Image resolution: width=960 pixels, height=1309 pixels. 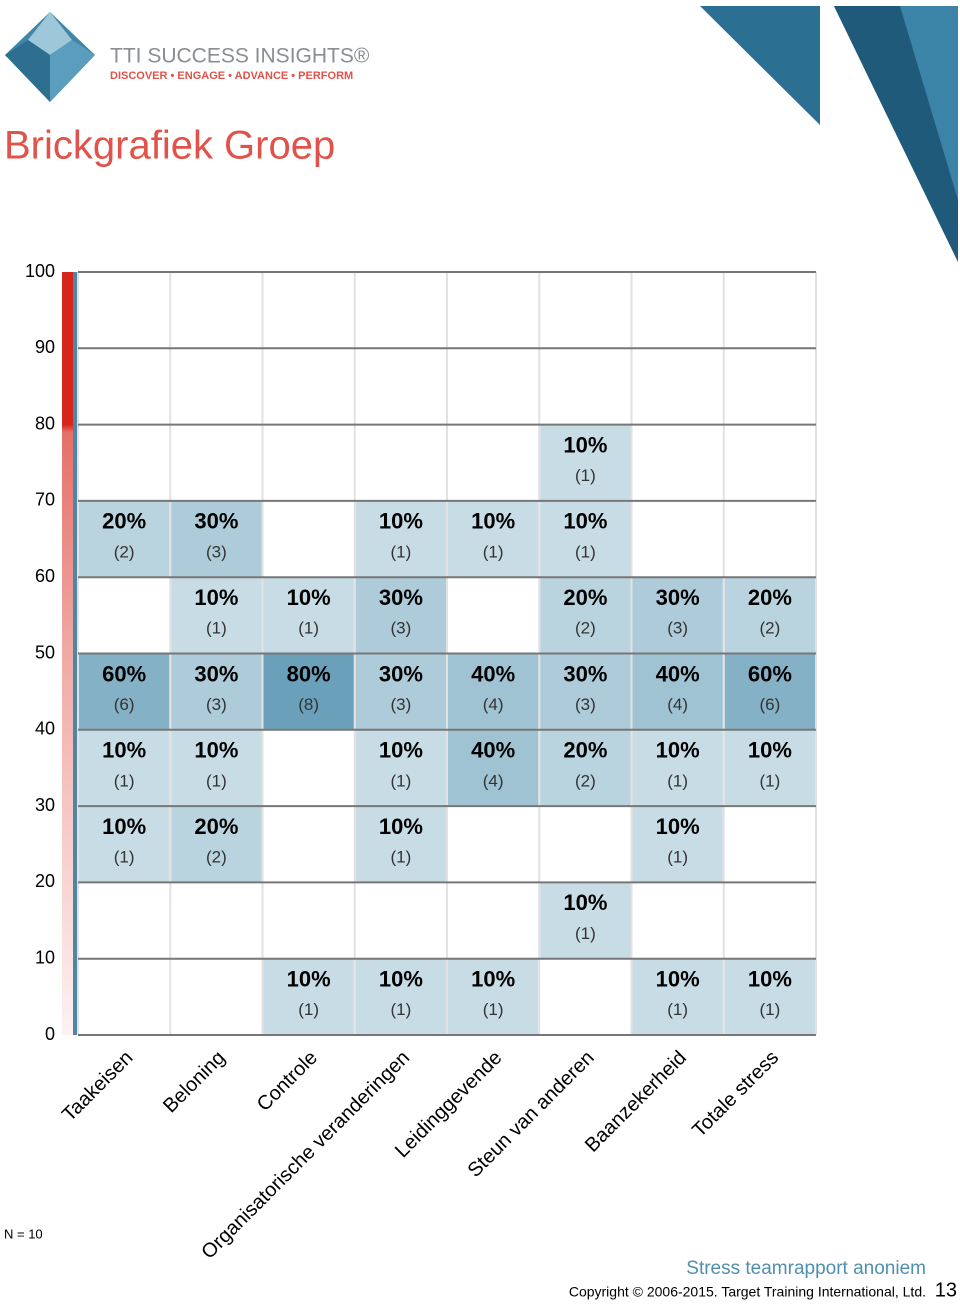 What do you see at coordinates (45, 805) in the screenshot?
I see `y-tick-label: 30` at bounding box center [45, 805].